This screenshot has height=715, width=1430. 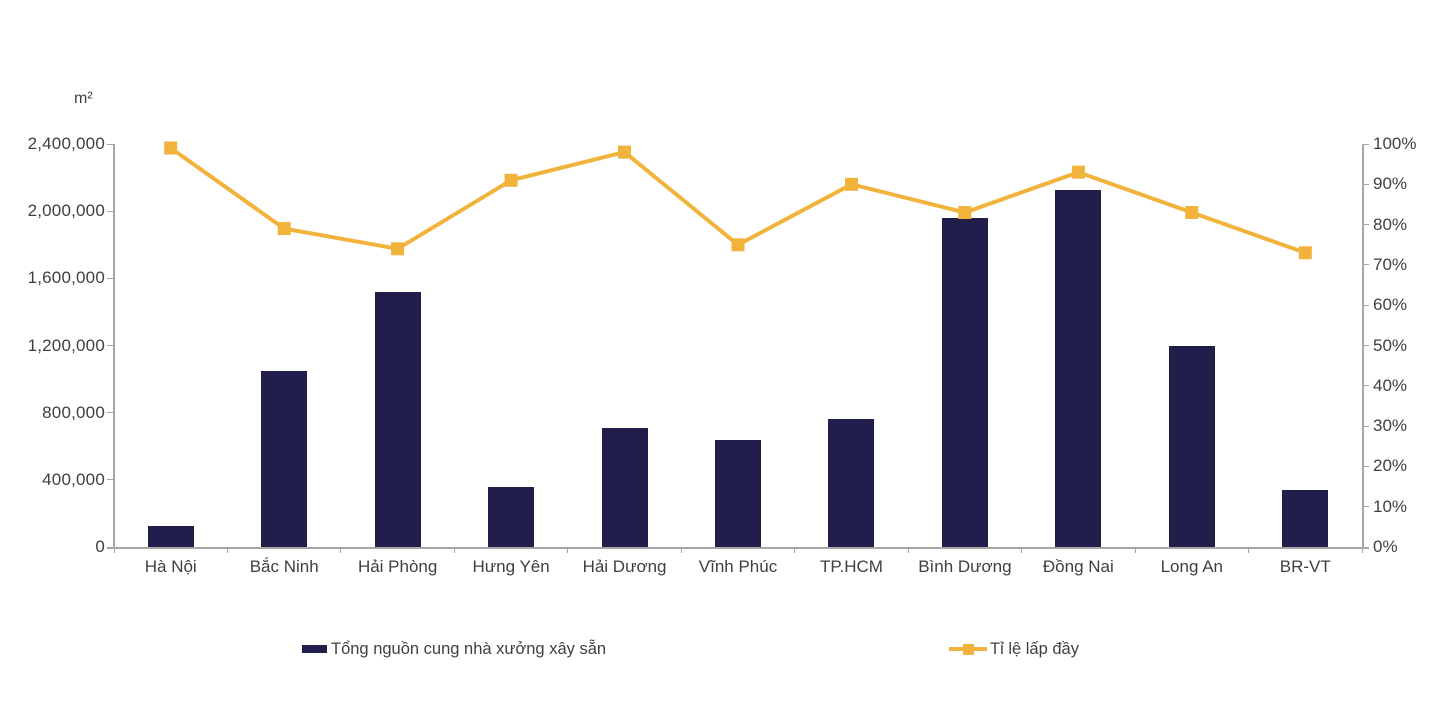 I want to click on left-axis-tick-label: 0, so click(x=100, y=546).